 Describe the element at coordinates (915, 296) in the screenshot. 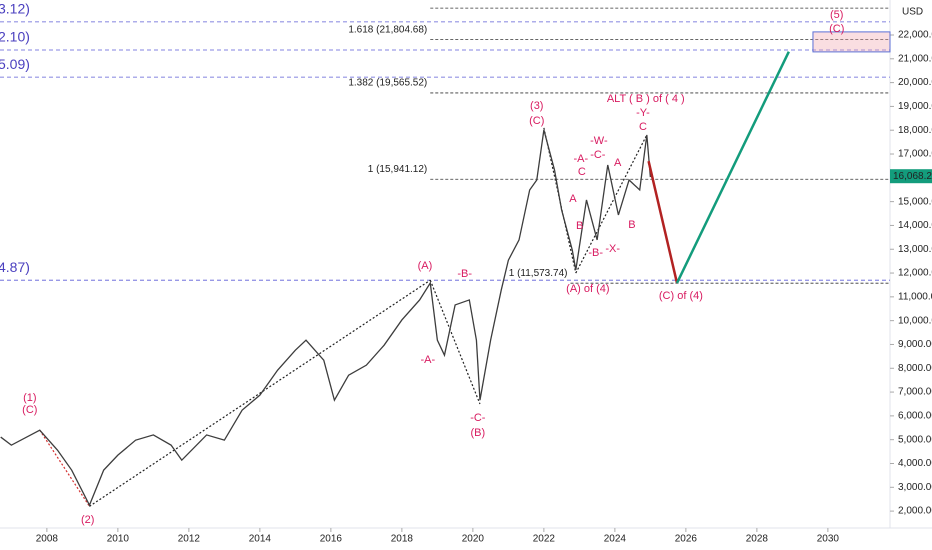

I see `y-tick-label: 11,000.00` at that location.